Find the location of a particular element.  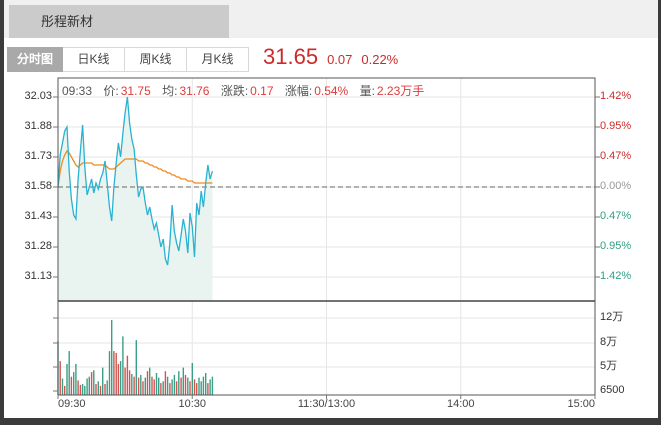

price-tick-label: 31.28 is located at coordinates (38, 246).